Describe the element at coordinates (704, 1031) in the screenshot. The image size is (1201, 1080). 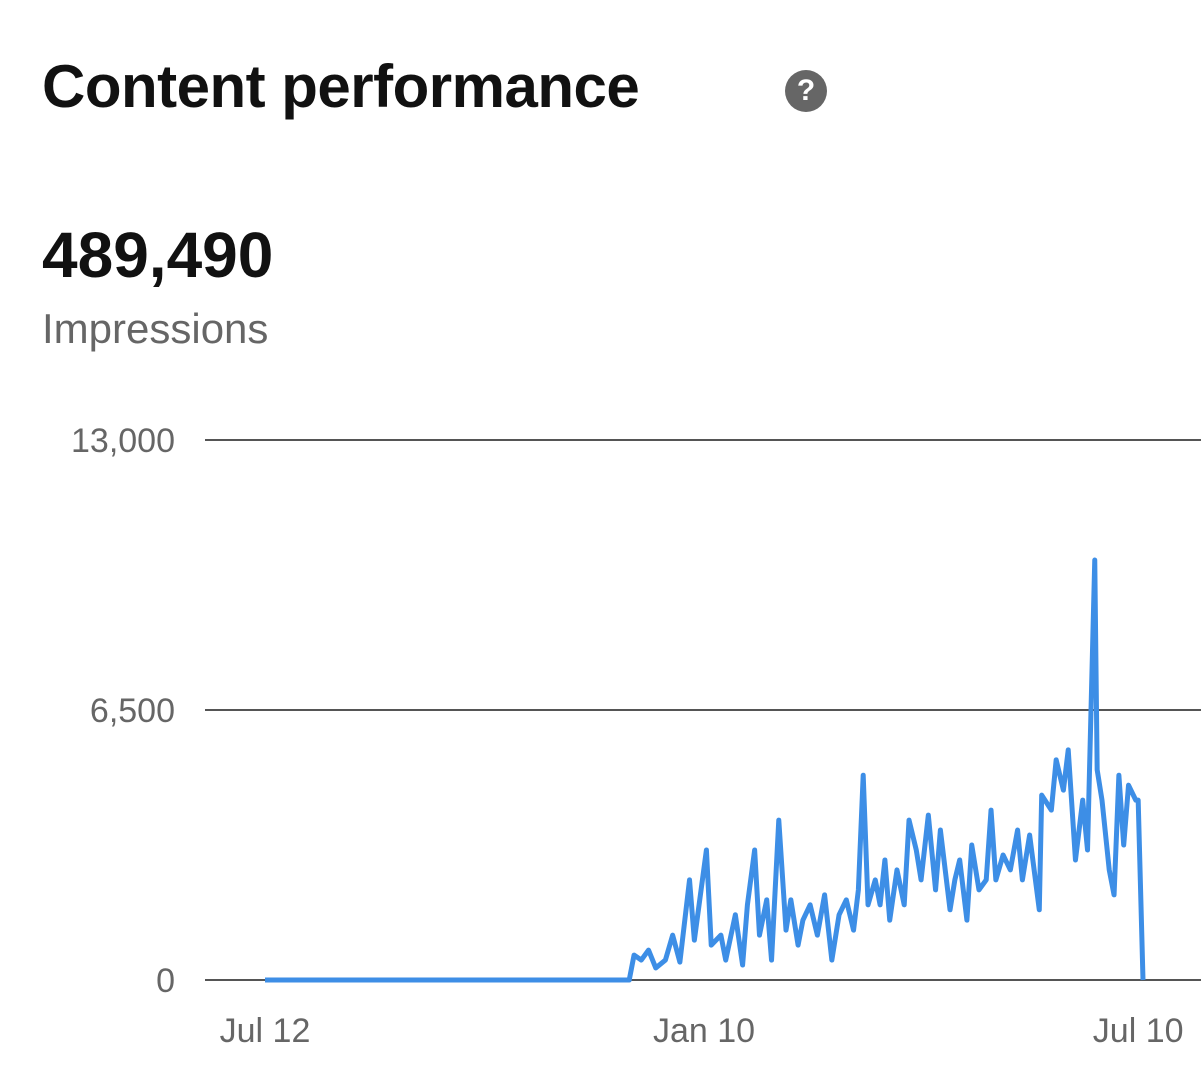
I see `x-tick-label: Jan 10` at that location.